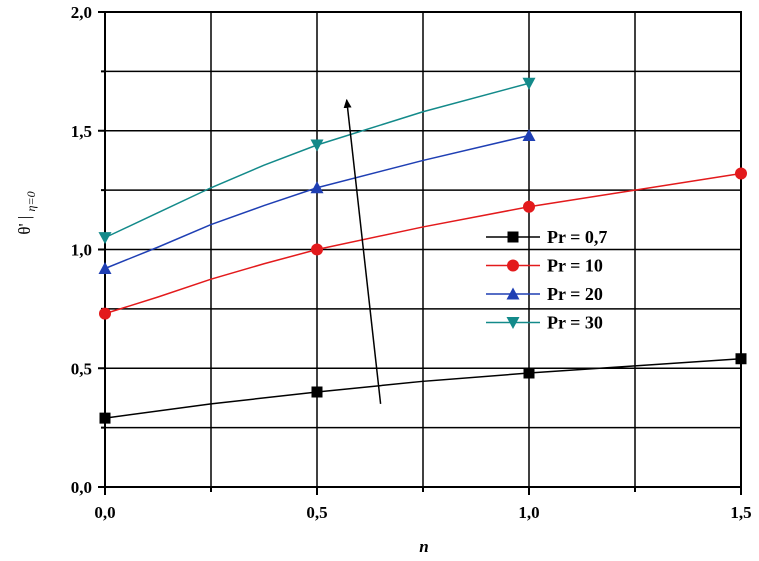 The height and width of the screenshot is (561, 759). I want to click on x-tick-label: 1,0, so click(528, 512).